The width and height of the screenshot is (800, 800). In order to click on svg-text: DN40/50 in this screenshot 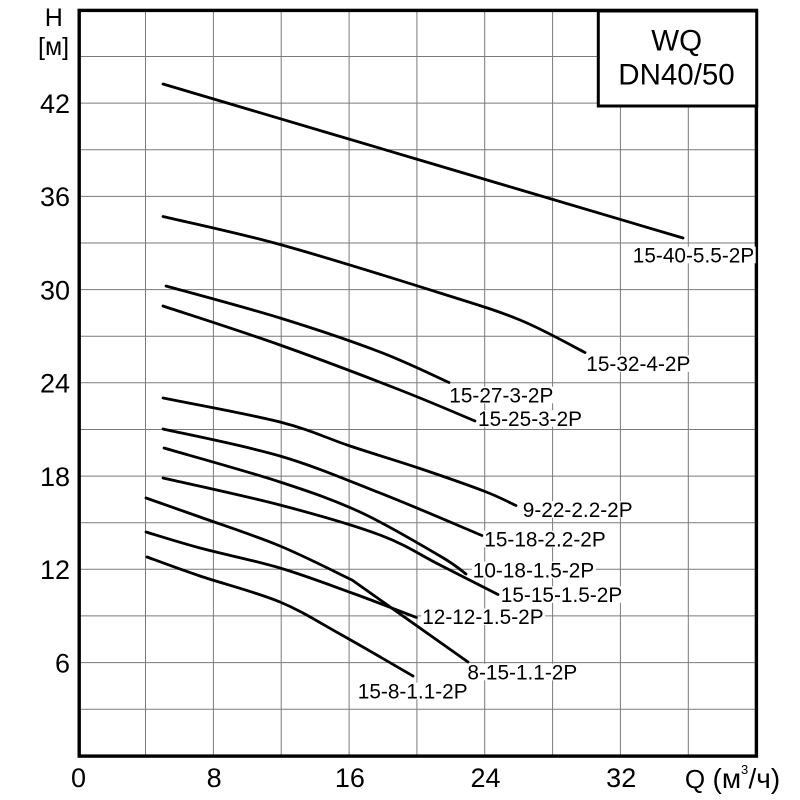, I will do `click(676, 74)`.